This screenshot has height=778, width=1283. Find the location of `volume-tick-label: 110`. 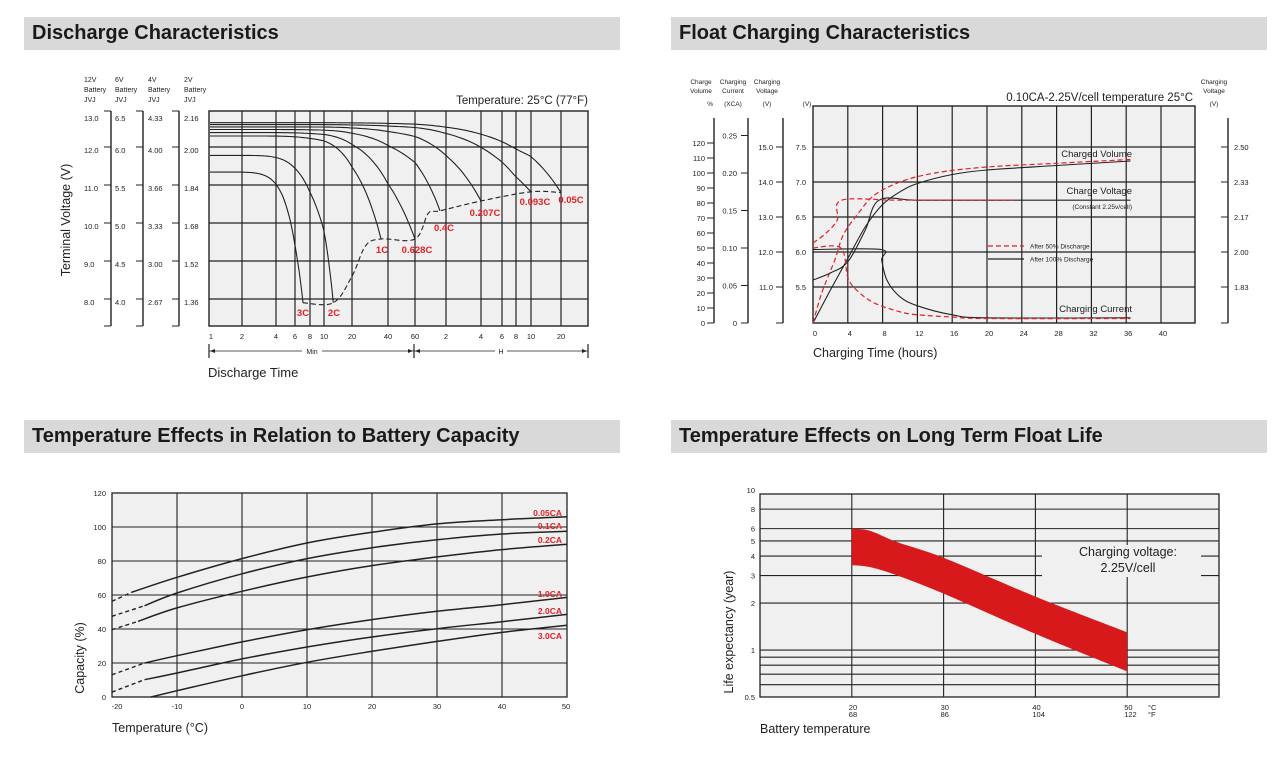

volume-tick-label: 110 is located at coordinates (699, 158).